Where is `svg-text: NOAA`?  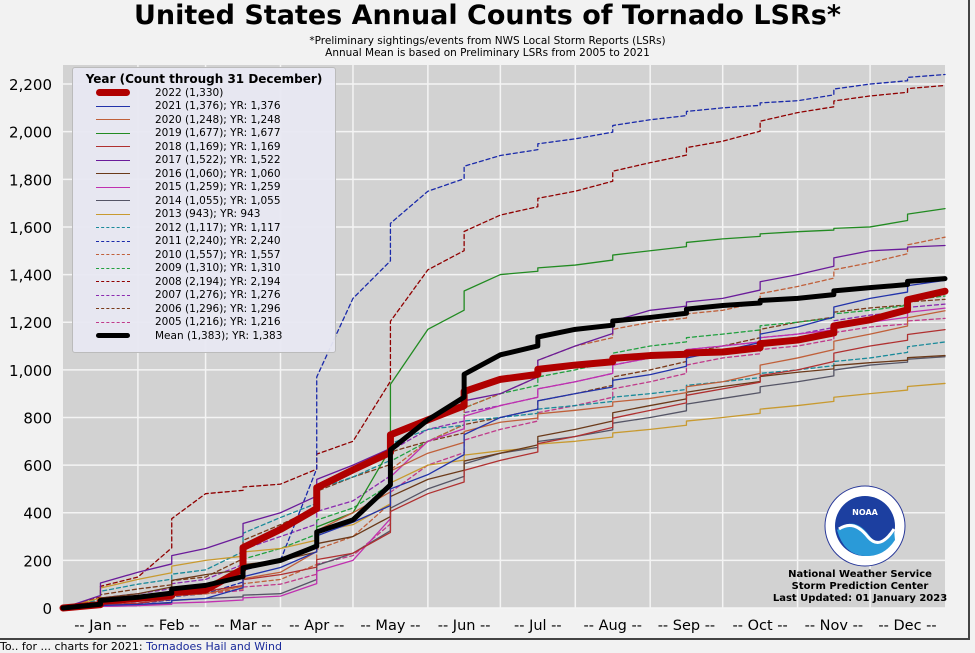
svg-text: NOAA is located at coordinates (865, 512).